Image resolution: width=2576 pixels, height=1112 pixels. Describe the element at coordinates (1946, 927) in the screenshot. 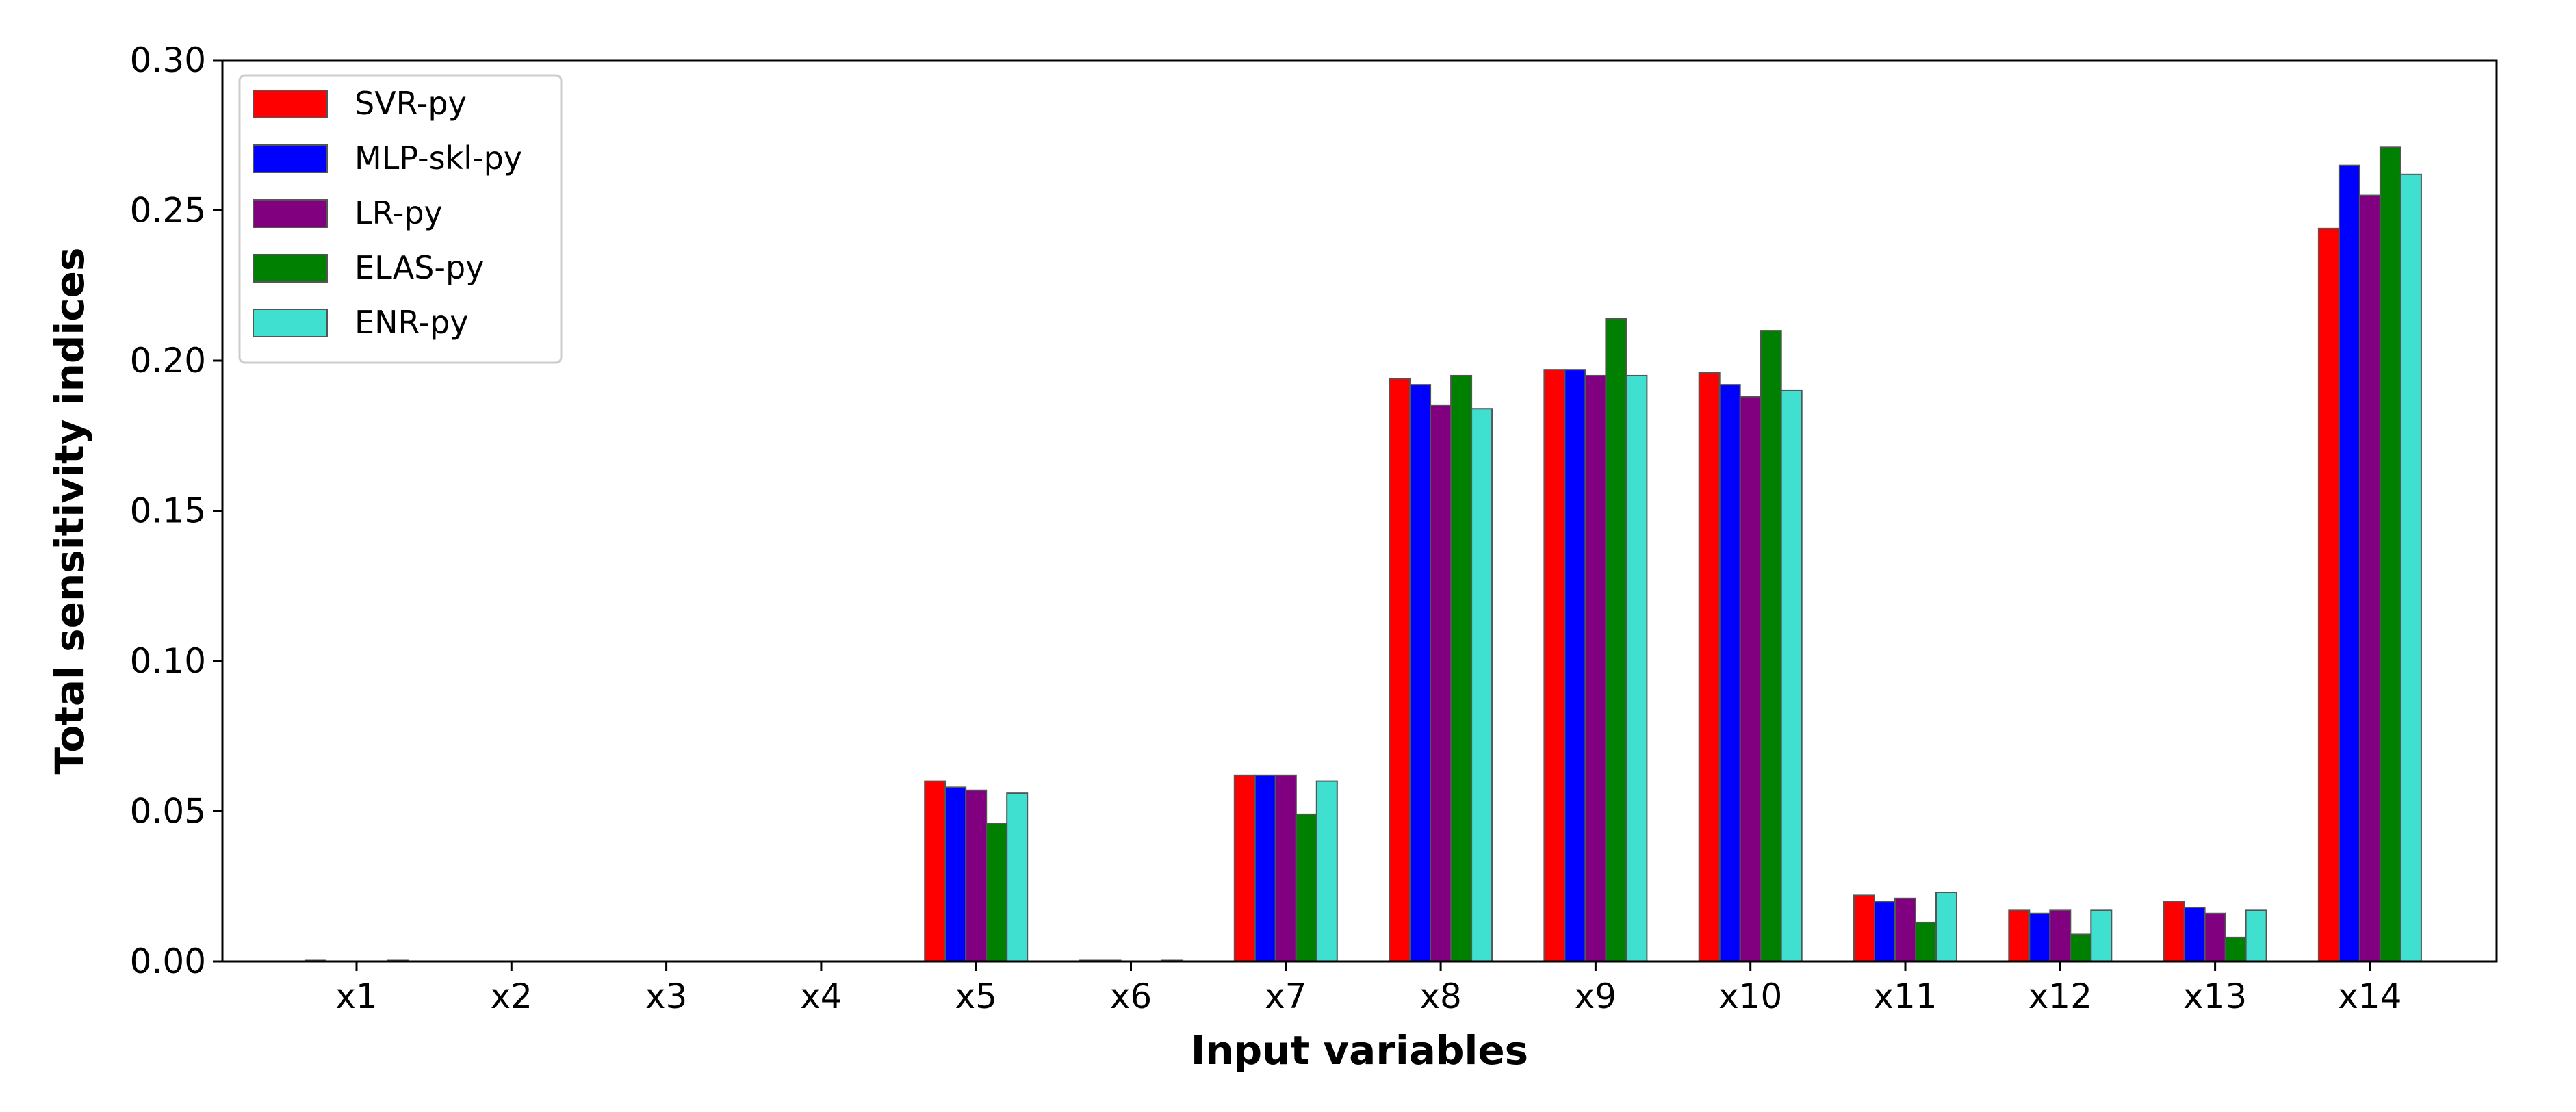

I see `bar-ENR-py-x11` at that location.